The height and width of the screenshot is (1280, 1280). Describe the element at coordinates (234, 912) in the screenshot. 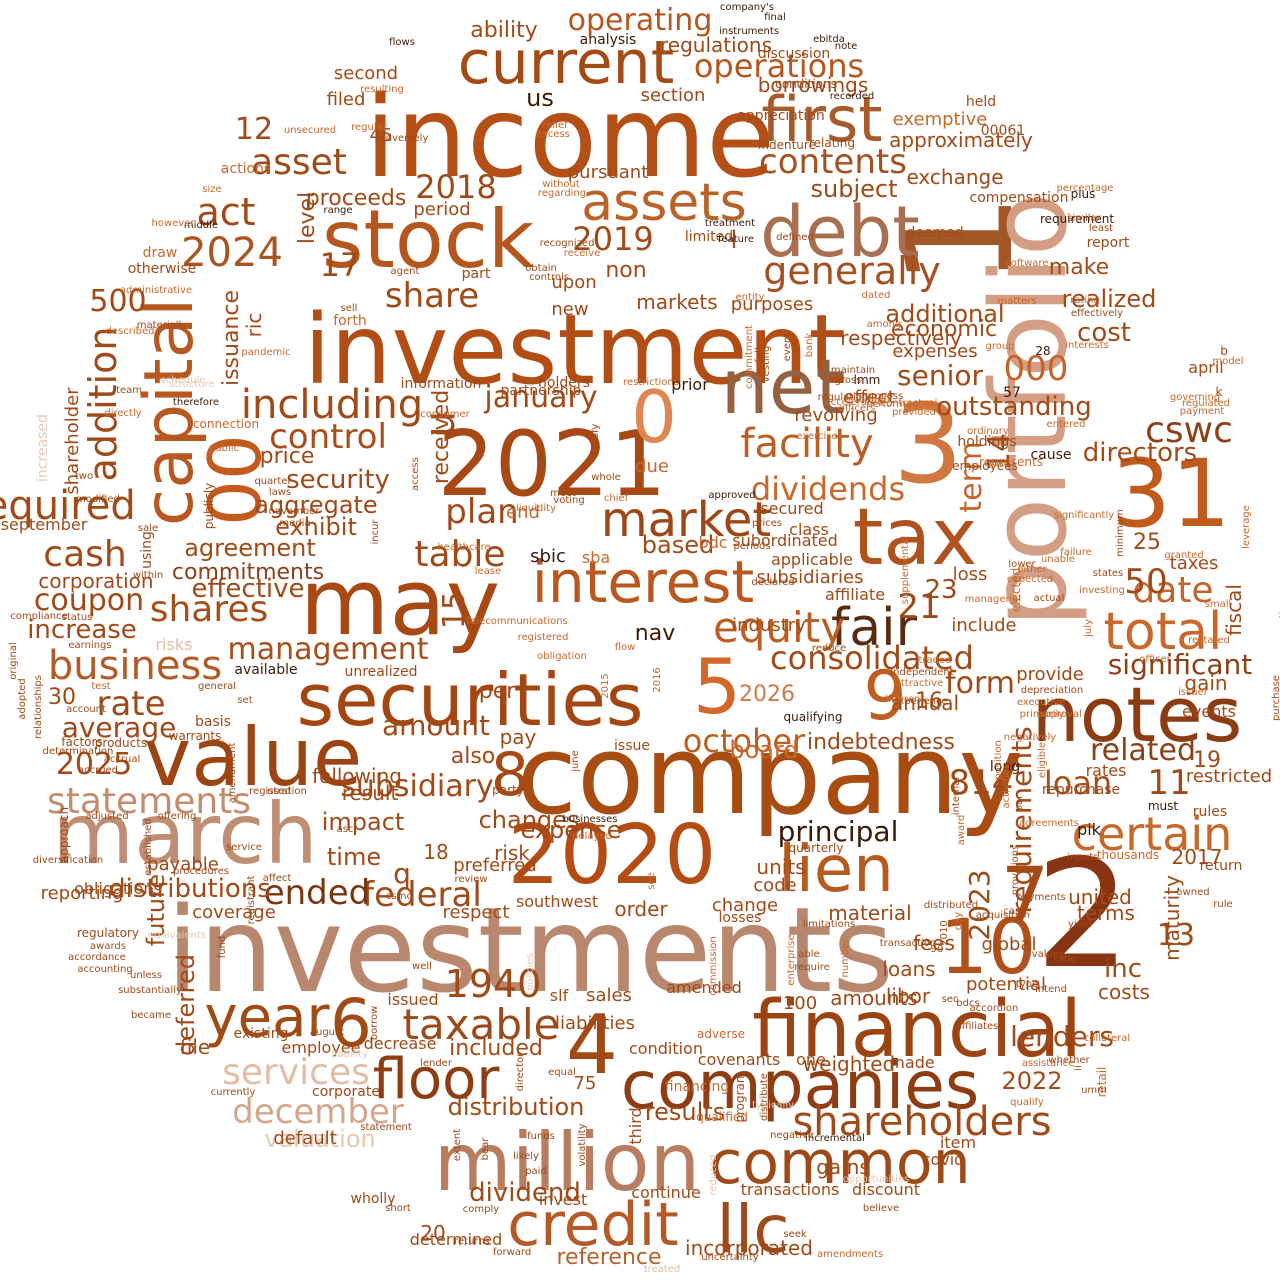

I see `cloud-word: coverage` at that location.